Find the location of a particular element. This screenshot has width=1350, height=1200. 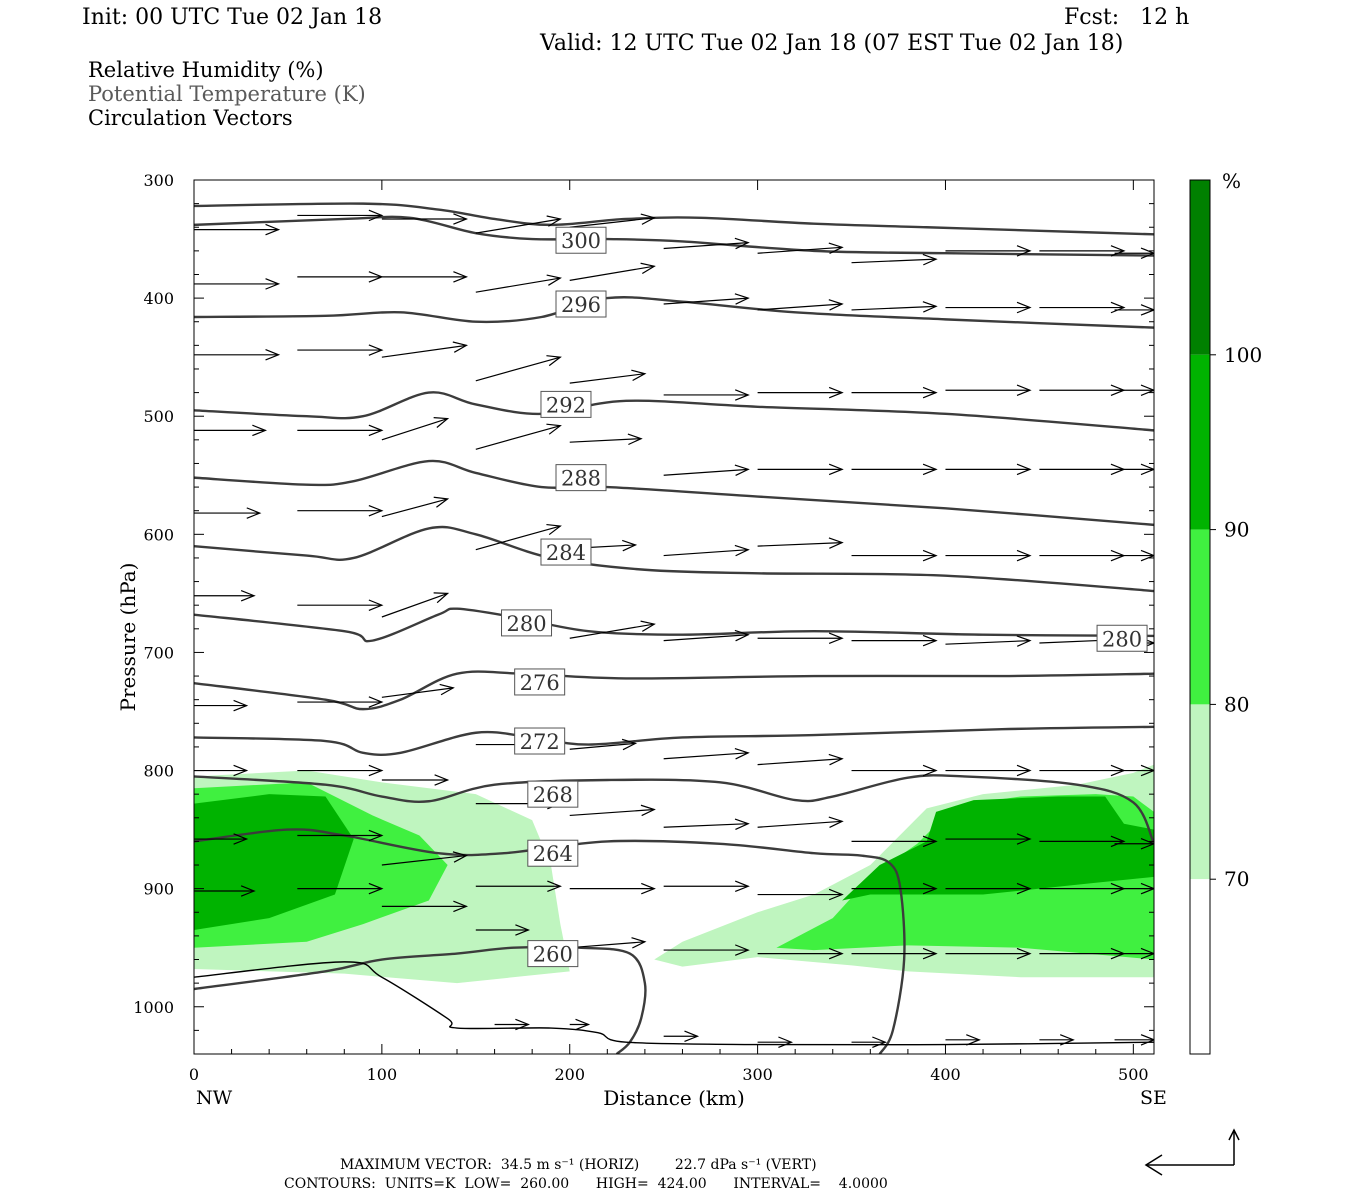

theta-label: 288 is located at coordinates (581, 478).